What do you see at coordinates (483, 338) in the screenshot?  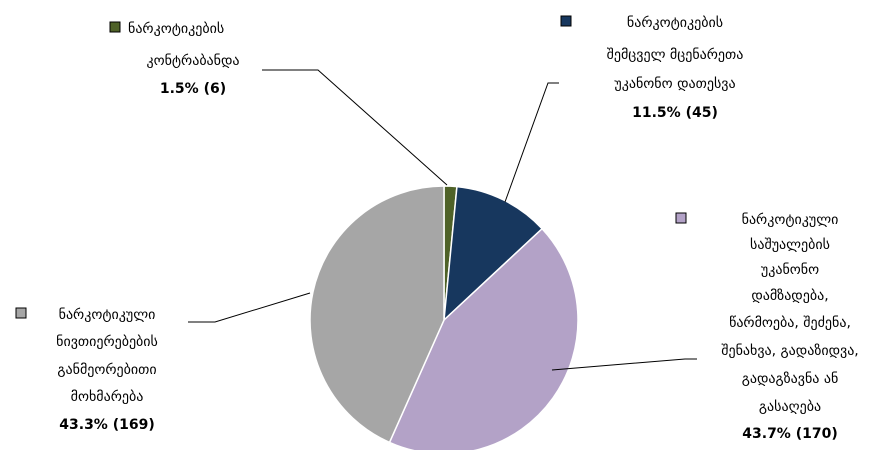 I see `slice-manufacture` at bounding box center [483, 338].